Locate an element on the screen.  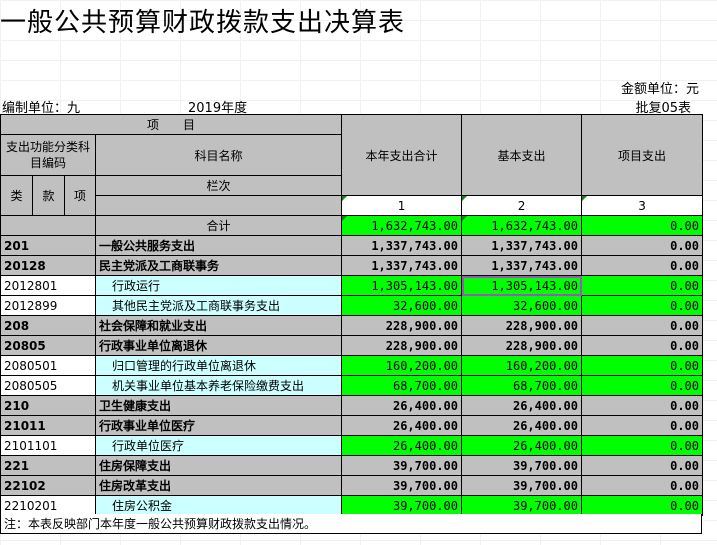
row-subject-name: 归口管理的行政单位离退休 is located at coordinates (218, 365).